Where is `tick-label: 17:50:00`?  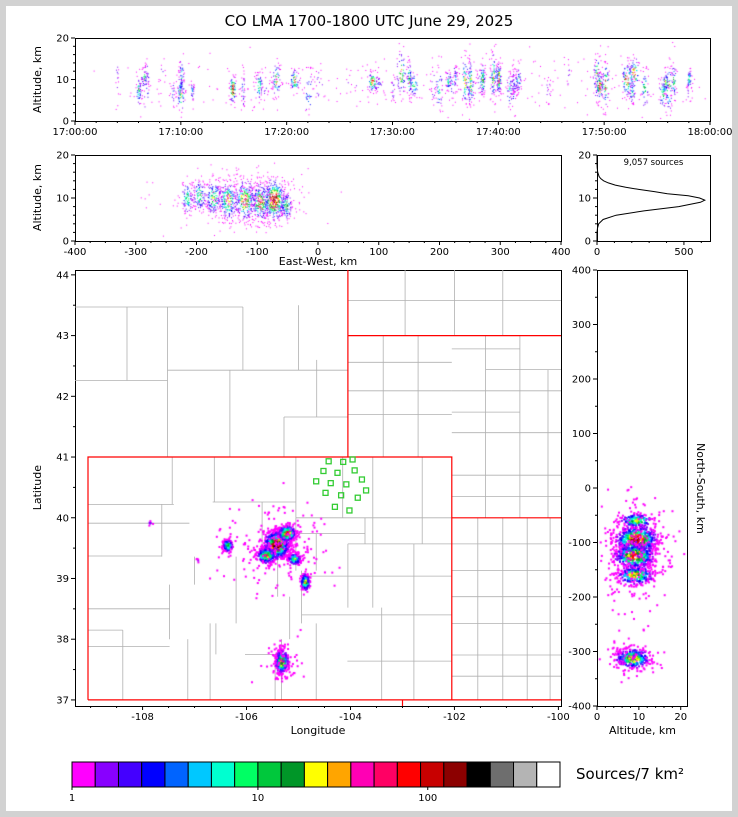
tick-label: 17:50:00 is located at coordinates (604, 132).